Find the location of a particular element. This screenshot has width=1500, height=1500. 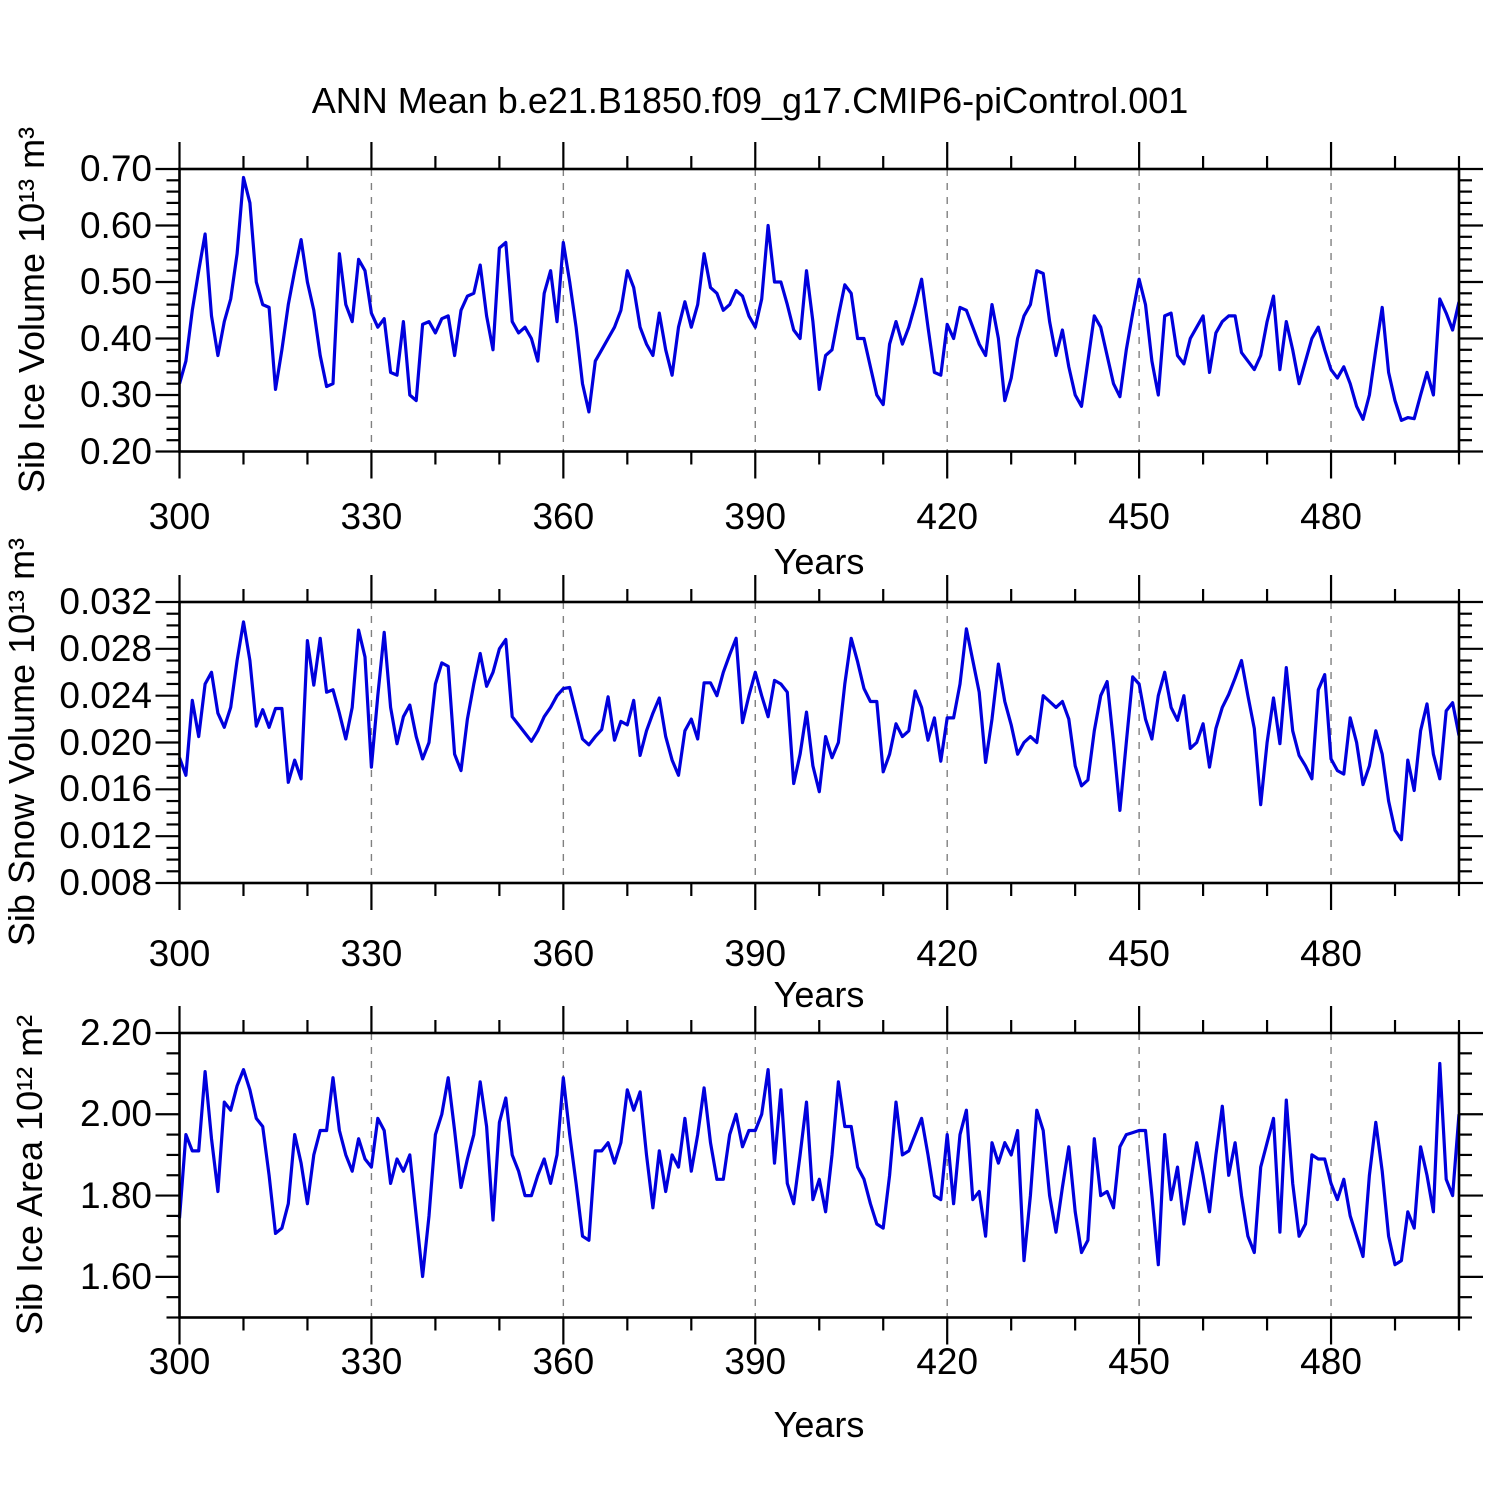

tick-label-y: 0.40 is located at coordinates (115, 338).